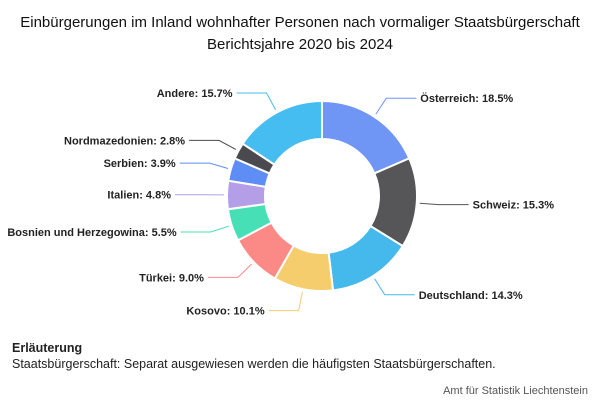  Describe the element at coordinates (204, 229) in the screenshot. I see `connector-bosnien-und-herzegowina` at that location.